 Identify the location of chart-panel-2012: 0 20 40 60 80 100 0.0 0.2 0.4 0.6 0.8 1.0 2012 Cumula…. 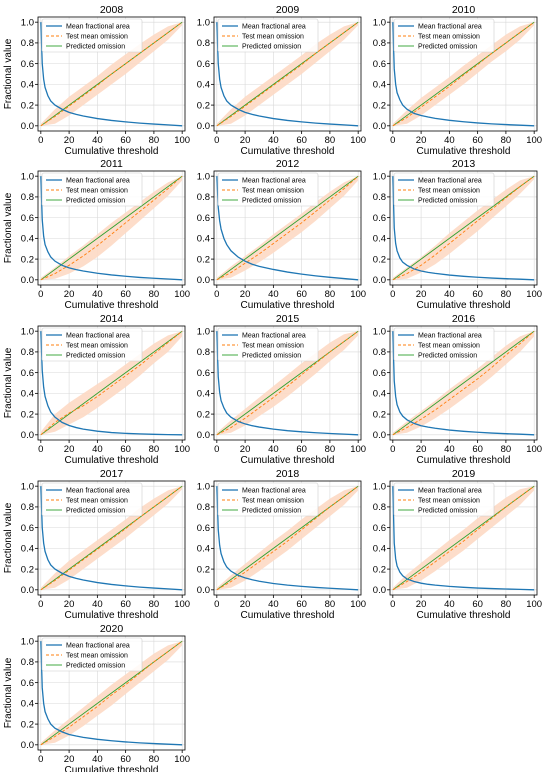
(281, 234).